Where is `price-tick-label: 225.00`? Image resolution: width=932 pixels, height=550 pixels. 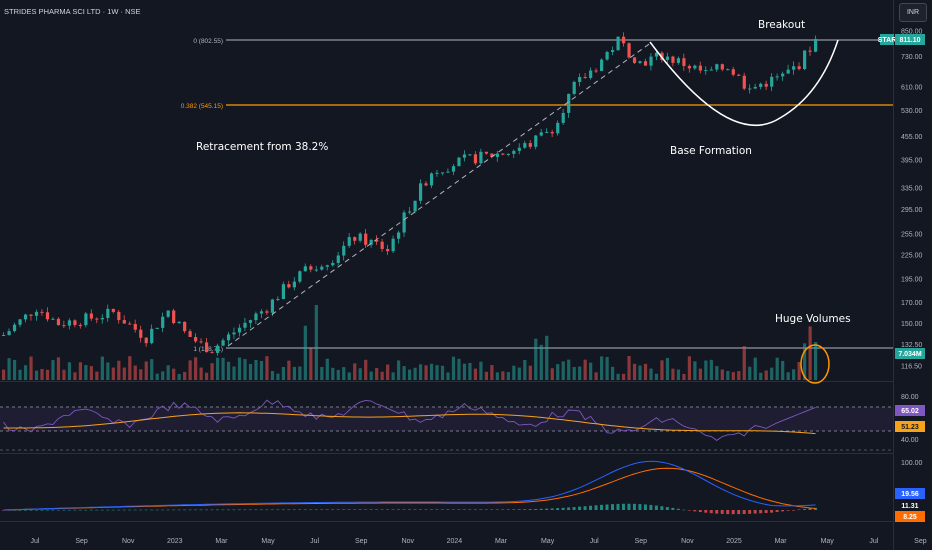 price-tick-label: 225.00 is located at coordinates (912, 256).